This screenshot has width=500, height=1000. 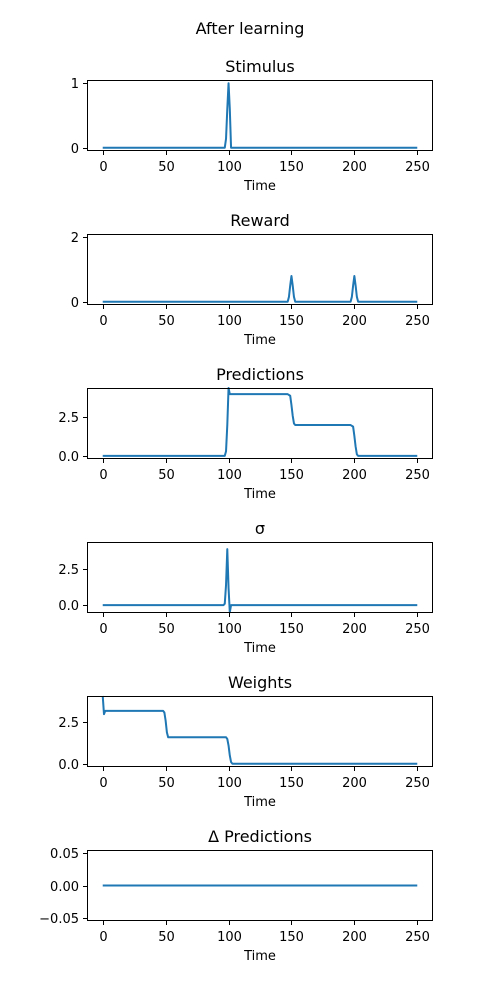 What do you see at coordinates (260, 836) in the screenshot?
I see `panel-title: Δ Predictions` at bounding box center [260, 836].